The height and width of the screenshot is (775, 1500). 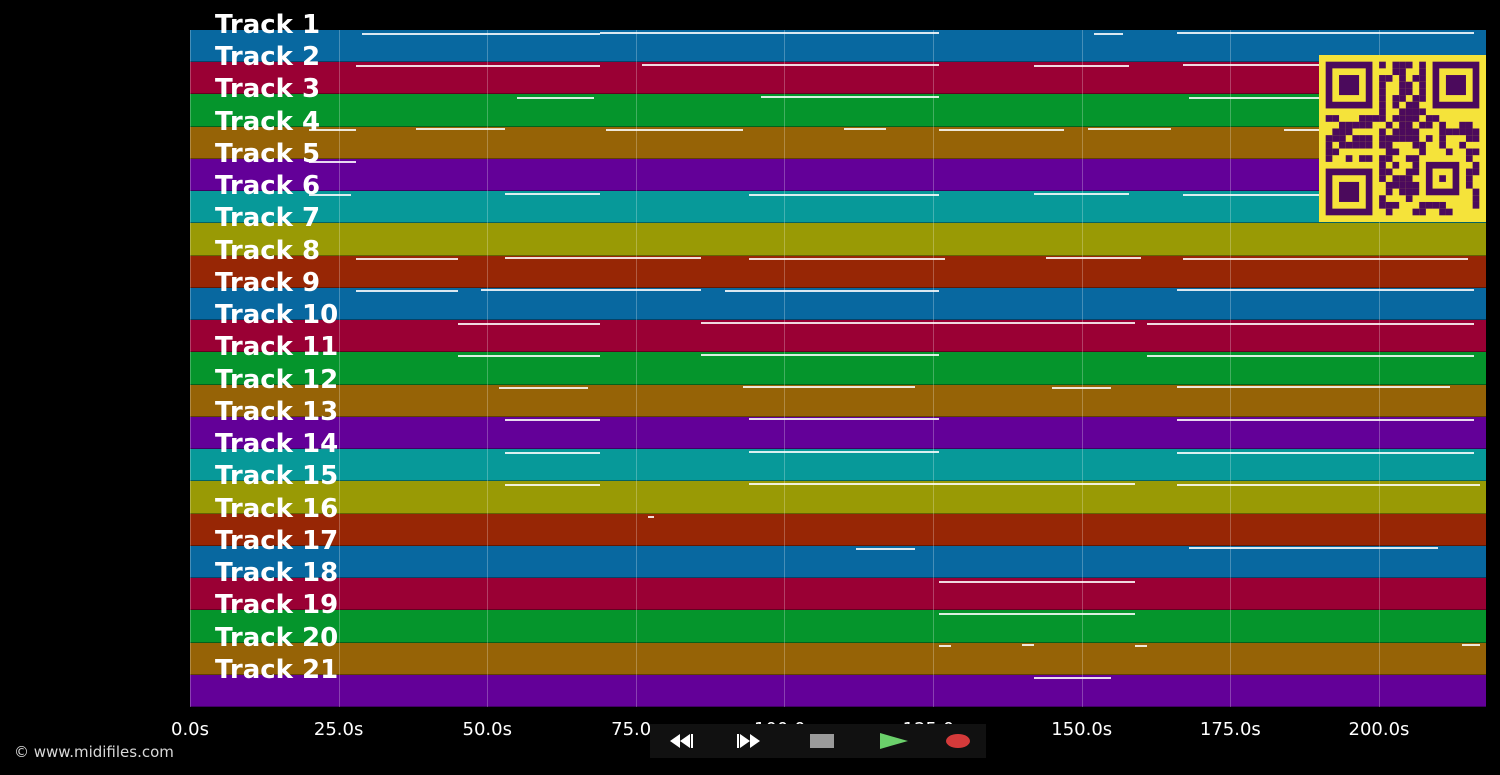 I want to click on playback-controls, so click(x=818, y=741).